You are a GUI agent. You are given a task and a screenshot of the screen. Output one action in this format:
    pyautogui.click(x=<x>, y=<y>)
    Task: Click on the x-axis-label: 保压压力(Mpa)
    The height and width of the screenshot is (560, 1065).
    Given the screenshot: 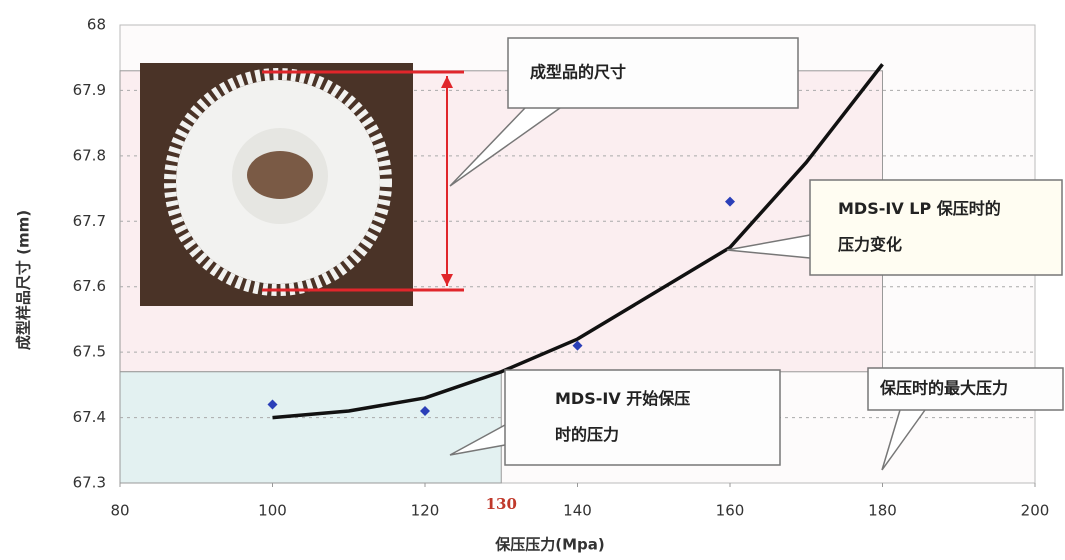 What is the action you would take?
    pyautogui.click(x=549, y=545)
    